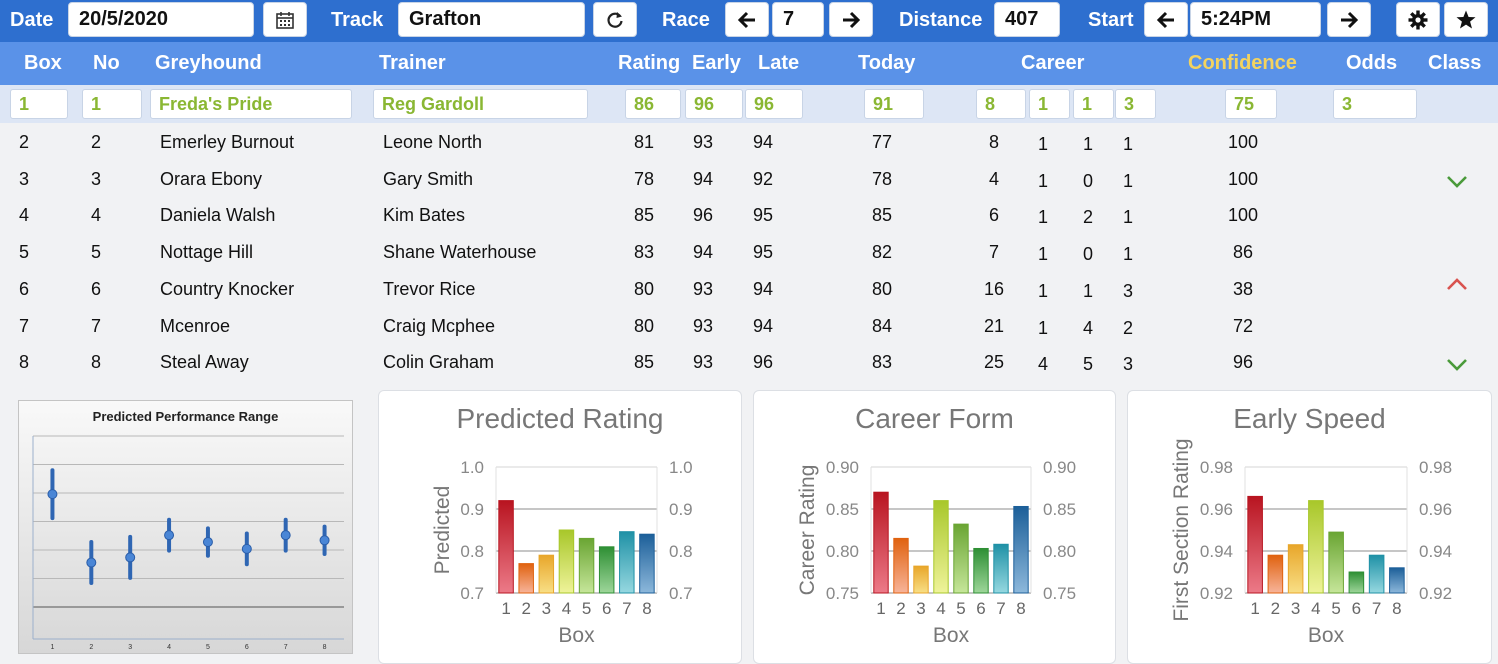  I want to click on favorite-button, so click(1466, 19).